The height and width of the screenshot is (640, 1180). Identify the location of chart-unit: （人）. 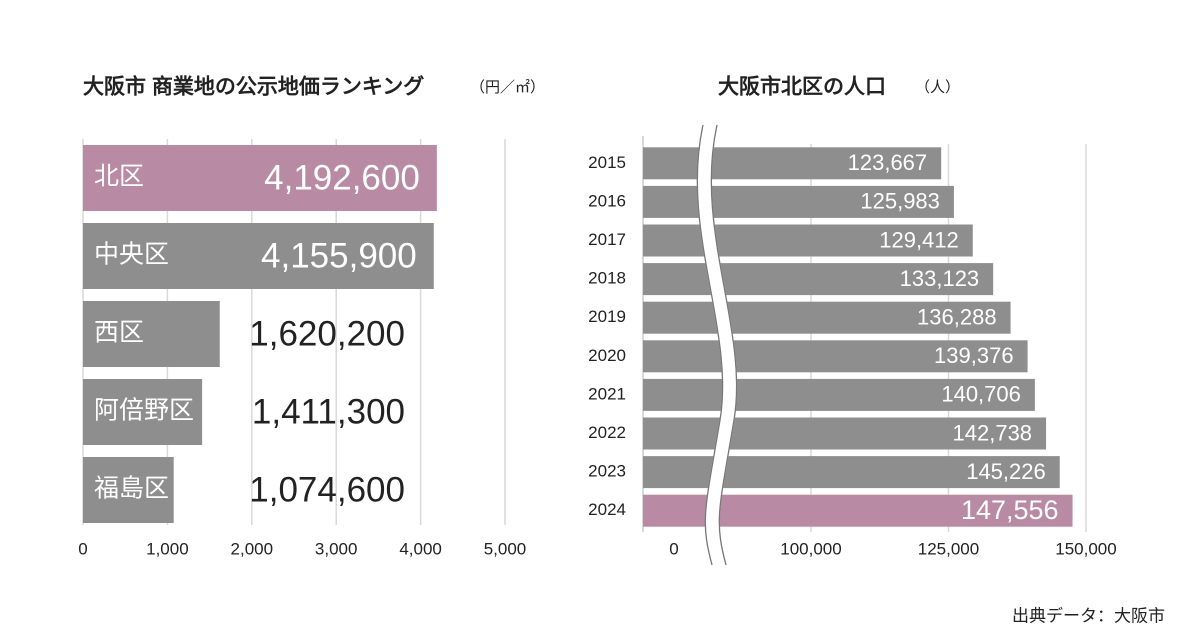
(937, 87).